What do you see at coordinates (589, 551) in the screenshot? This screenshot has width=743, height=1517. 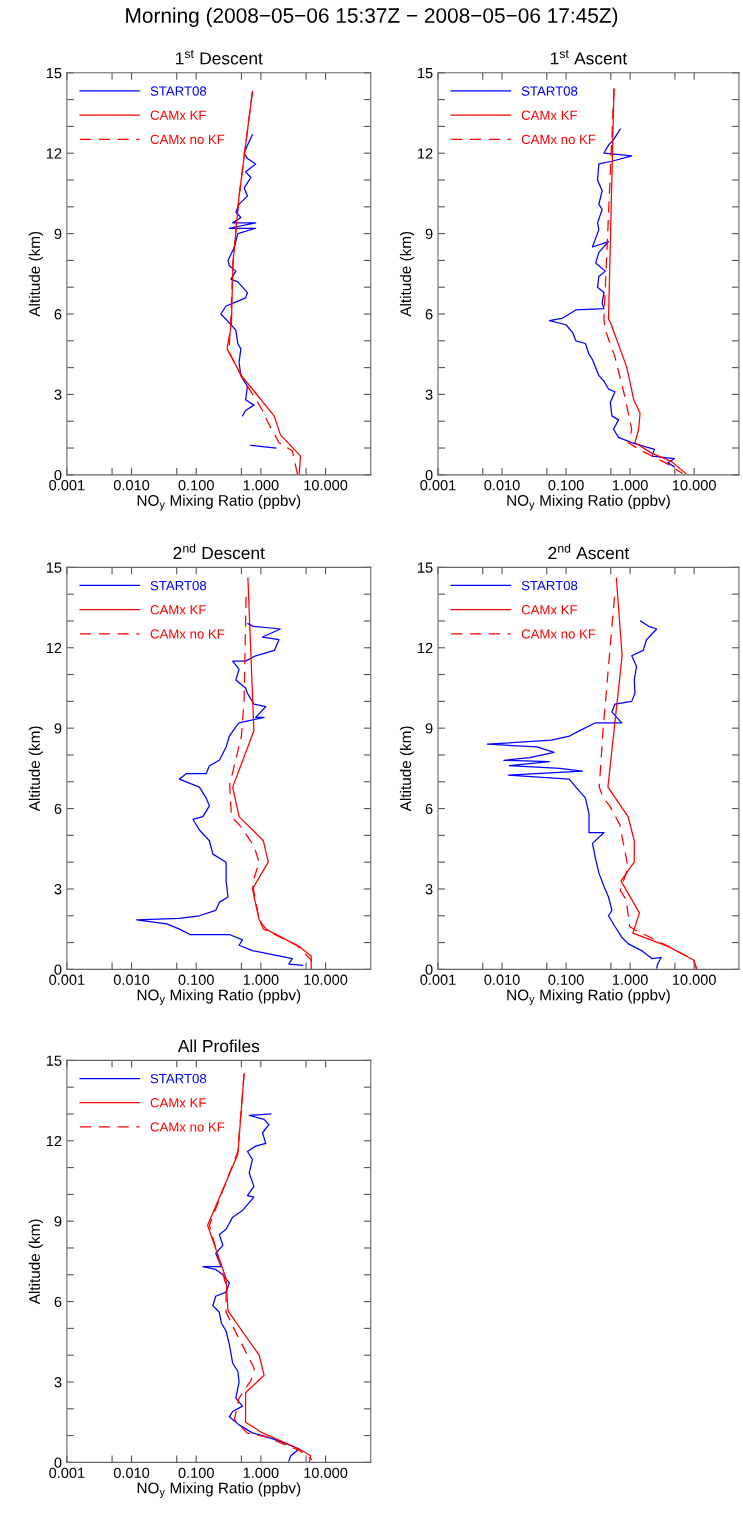 I see `chart-title: 2$^{nd}$ Ascent` at bounding box center [589, 551].